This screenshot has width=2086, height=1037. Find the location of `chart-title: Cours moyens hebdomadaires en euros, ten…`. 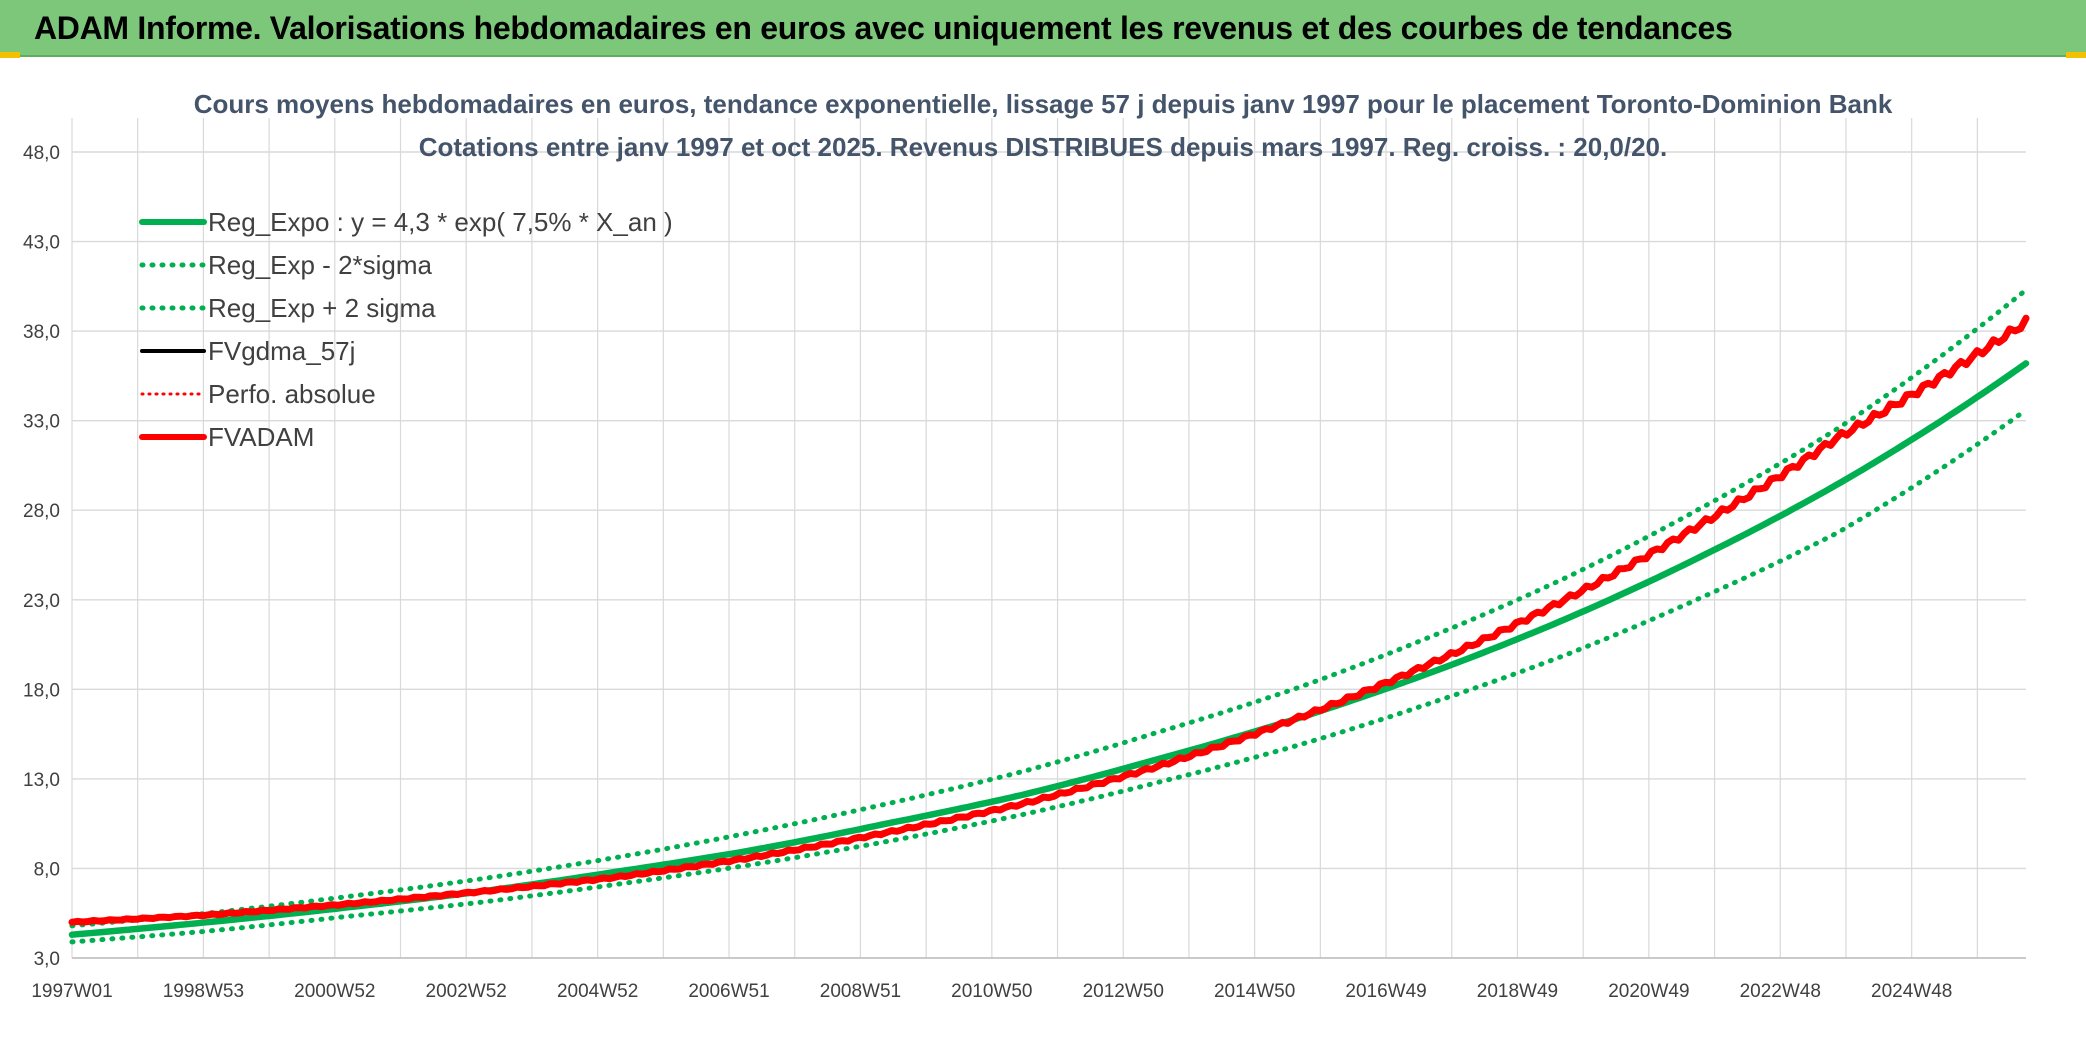

chart-title: Cours moyens hebdomadaires en euros, ten… is located at coordinates (1043, 104).